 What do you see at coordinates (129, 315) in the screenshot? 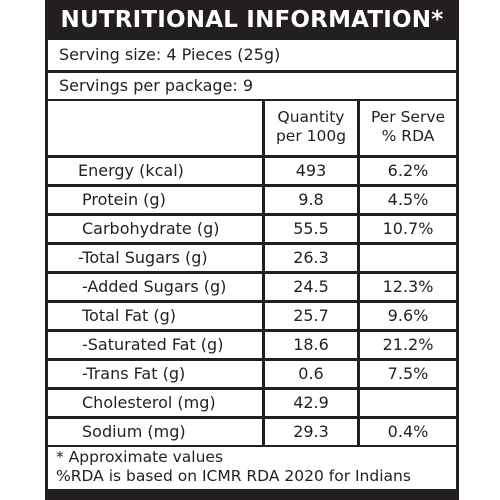
I see `nutrient-label: Total Fat (g)` at bounding box center [129, 315].